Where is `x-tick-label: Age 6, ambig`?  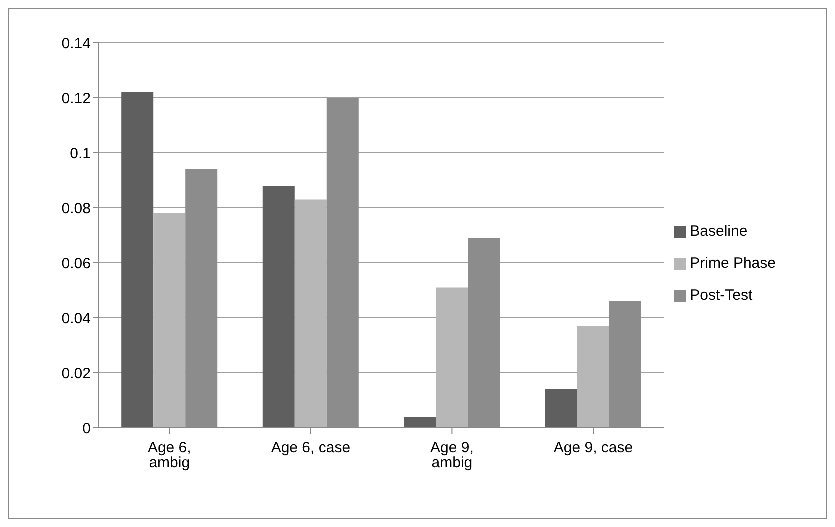 x-tick-label: Age 6, ambig is located at coordinates (170, 456).